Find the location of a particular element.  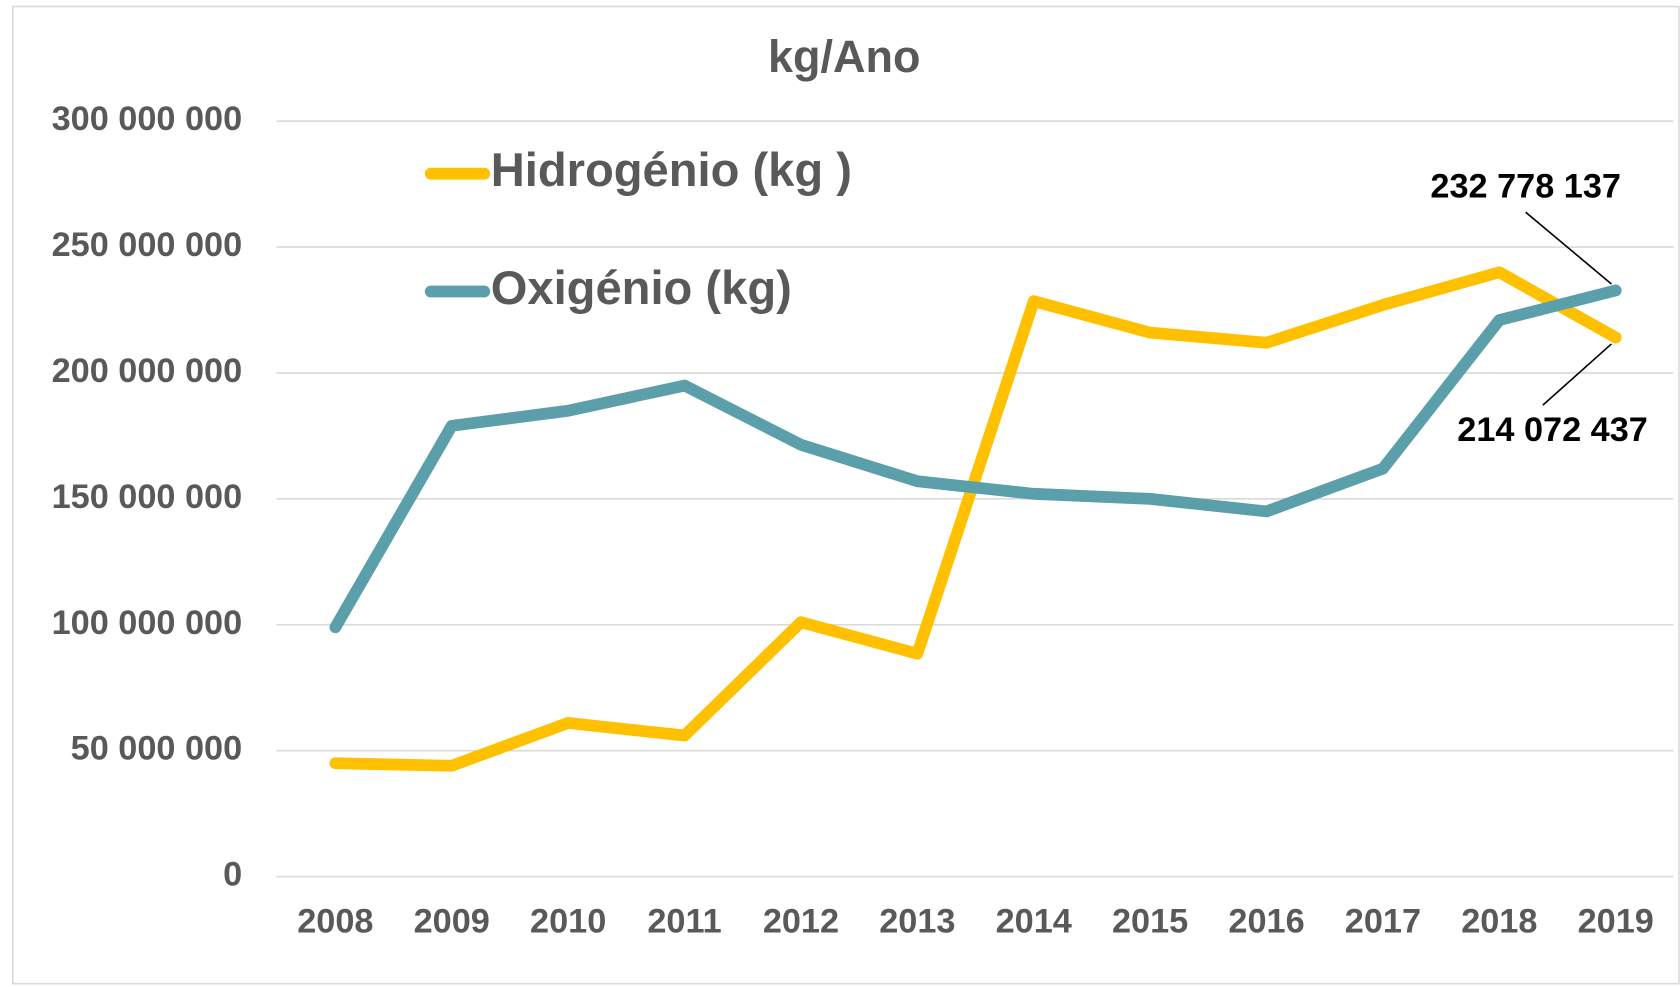

x-tick-label: 2009 is located at coordinates (452, 922).